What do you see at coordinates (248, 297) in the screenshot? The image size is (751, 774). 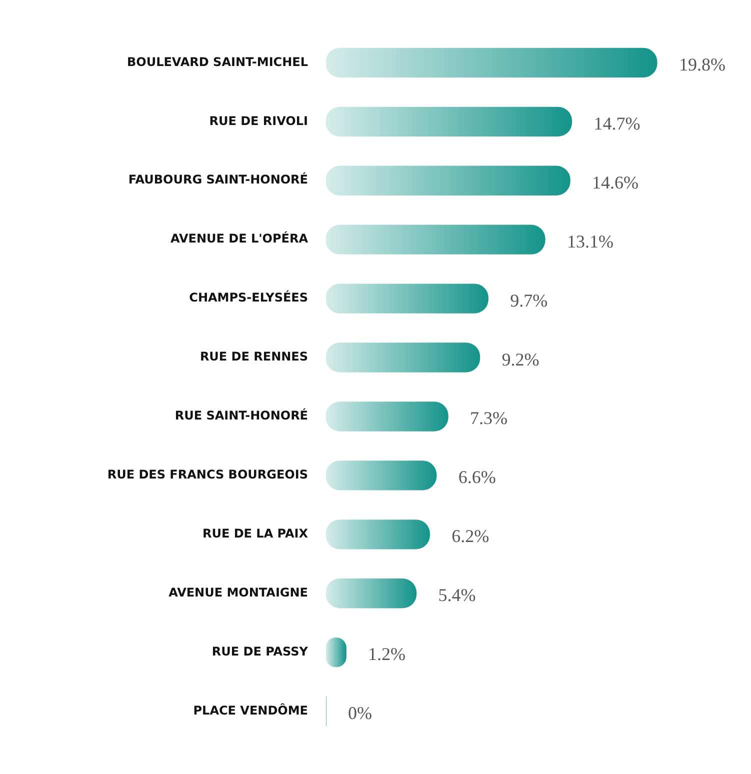 I see `y-tick-label: CHAMPS-ELYSÉES` at bounding box center [248, 297].